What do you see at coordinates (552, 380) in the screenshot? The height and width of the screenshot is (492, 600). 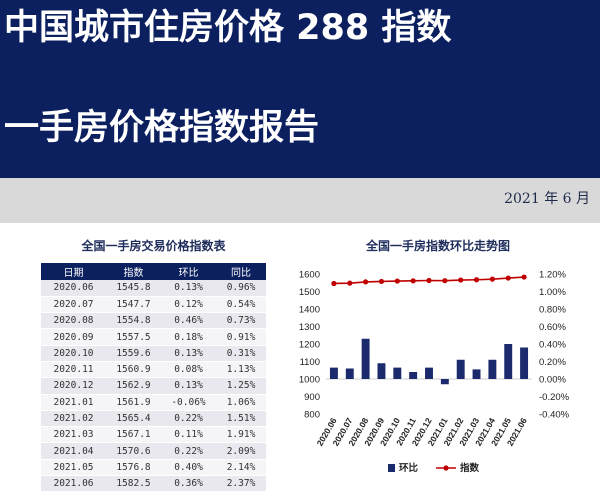 I see `right-axis-tick-label: 0.00%` at bounding box center [552, 380].